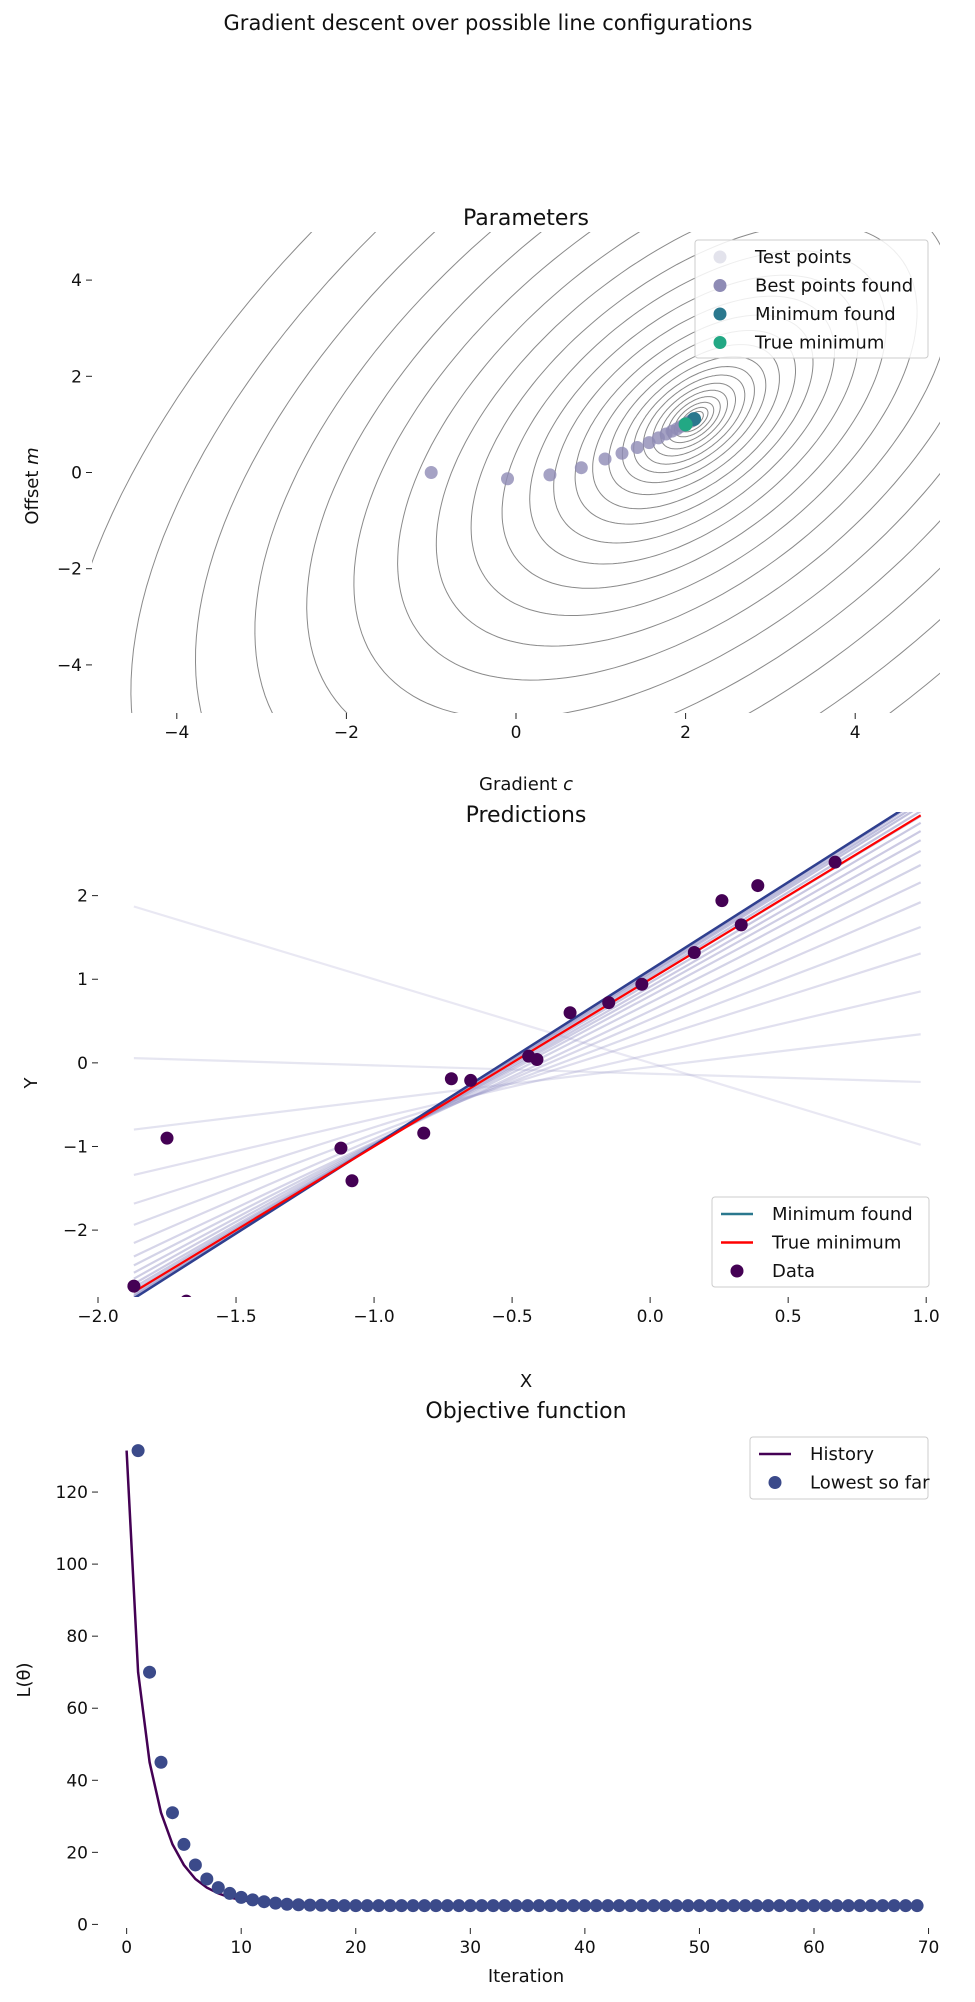 The image size is (975, 2002). I want to click on history-line, so click(235, 1678).